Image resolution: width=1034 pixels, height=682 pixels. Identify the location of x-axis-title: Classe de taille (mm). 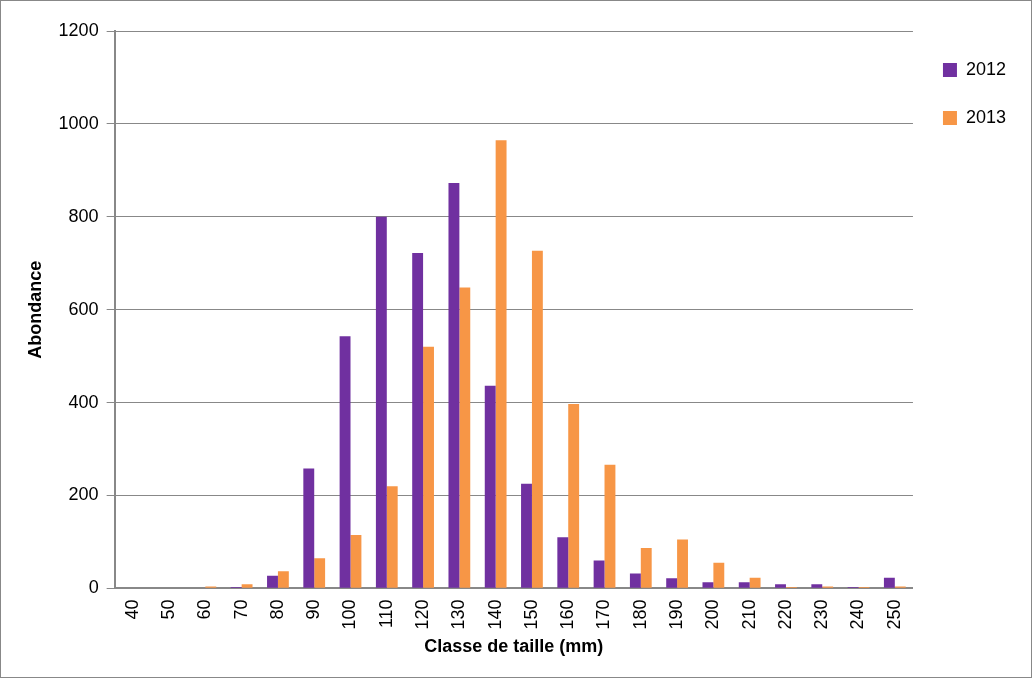
(514, 646).